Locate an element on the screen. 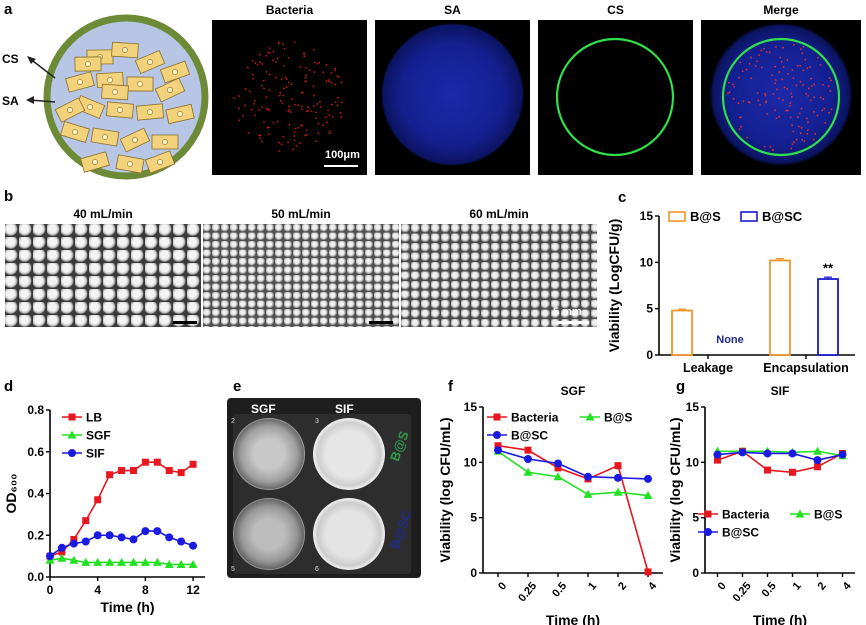 This screenshot has width=866, height=625. x-axis-title: Time (h) is located at coordinates (573, 618).